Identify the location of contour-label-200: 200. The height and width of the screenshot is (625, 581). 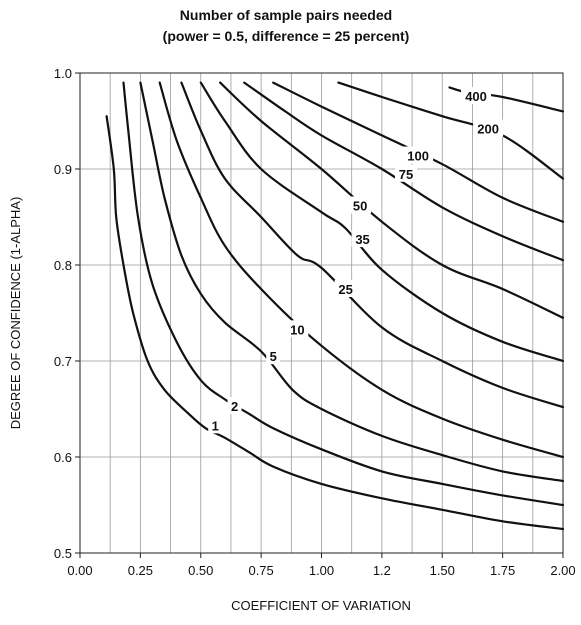
(488, 129).